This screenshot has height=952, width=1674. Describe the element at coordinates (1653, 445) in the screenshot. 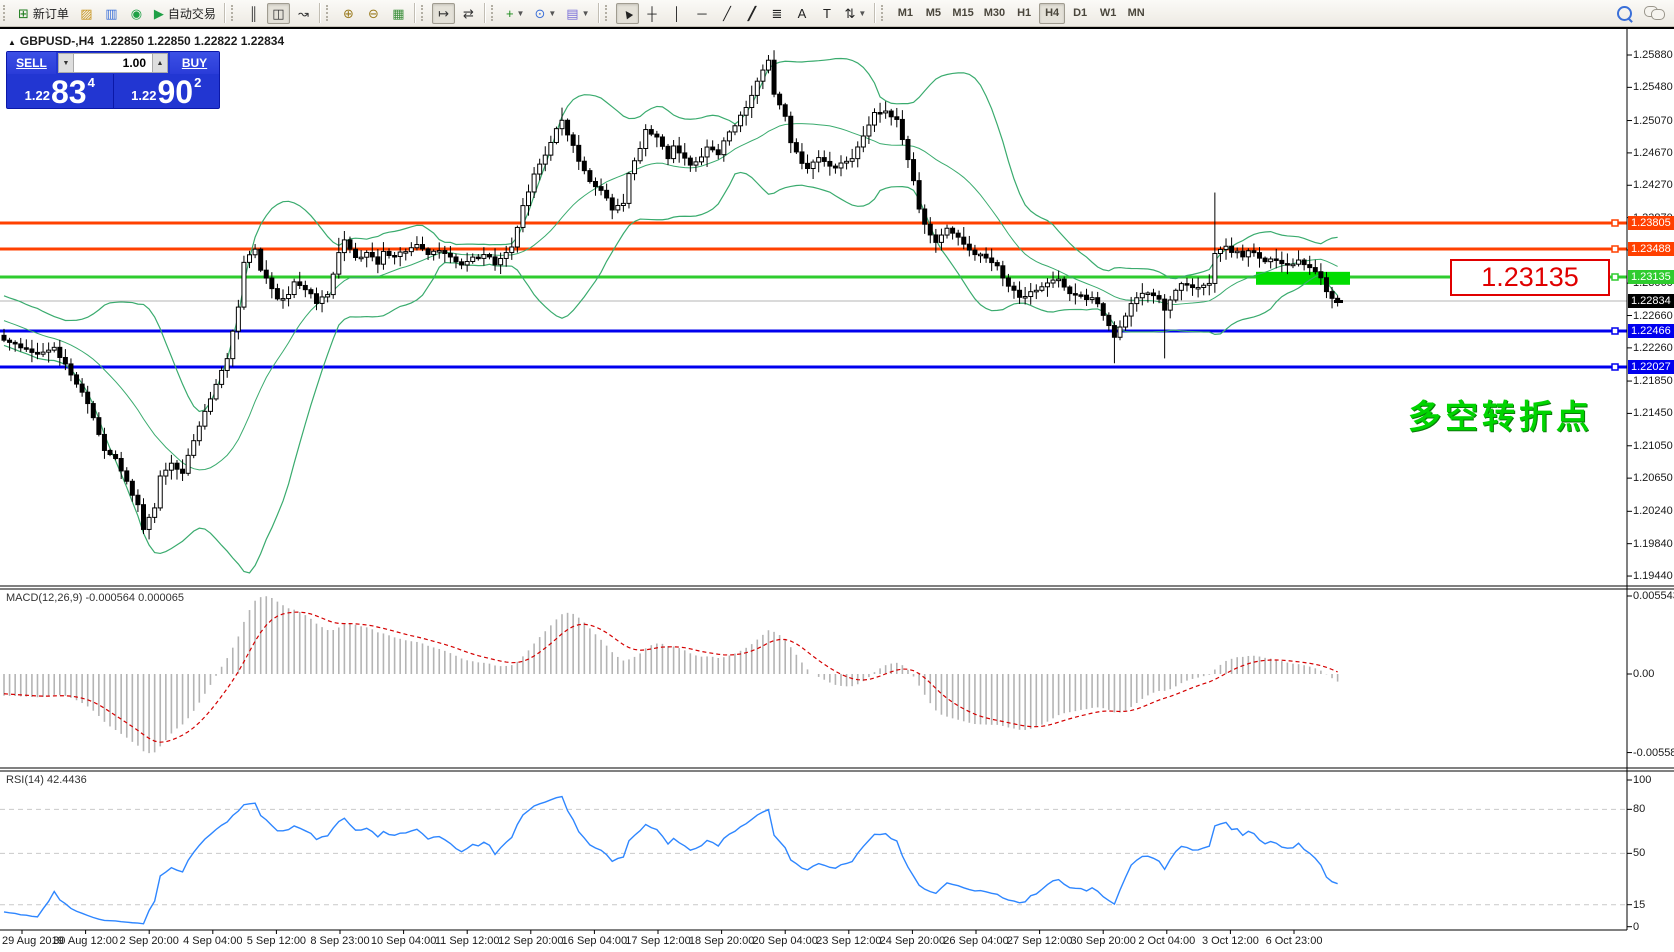

I see `price-tick: 1.21050` at that location.